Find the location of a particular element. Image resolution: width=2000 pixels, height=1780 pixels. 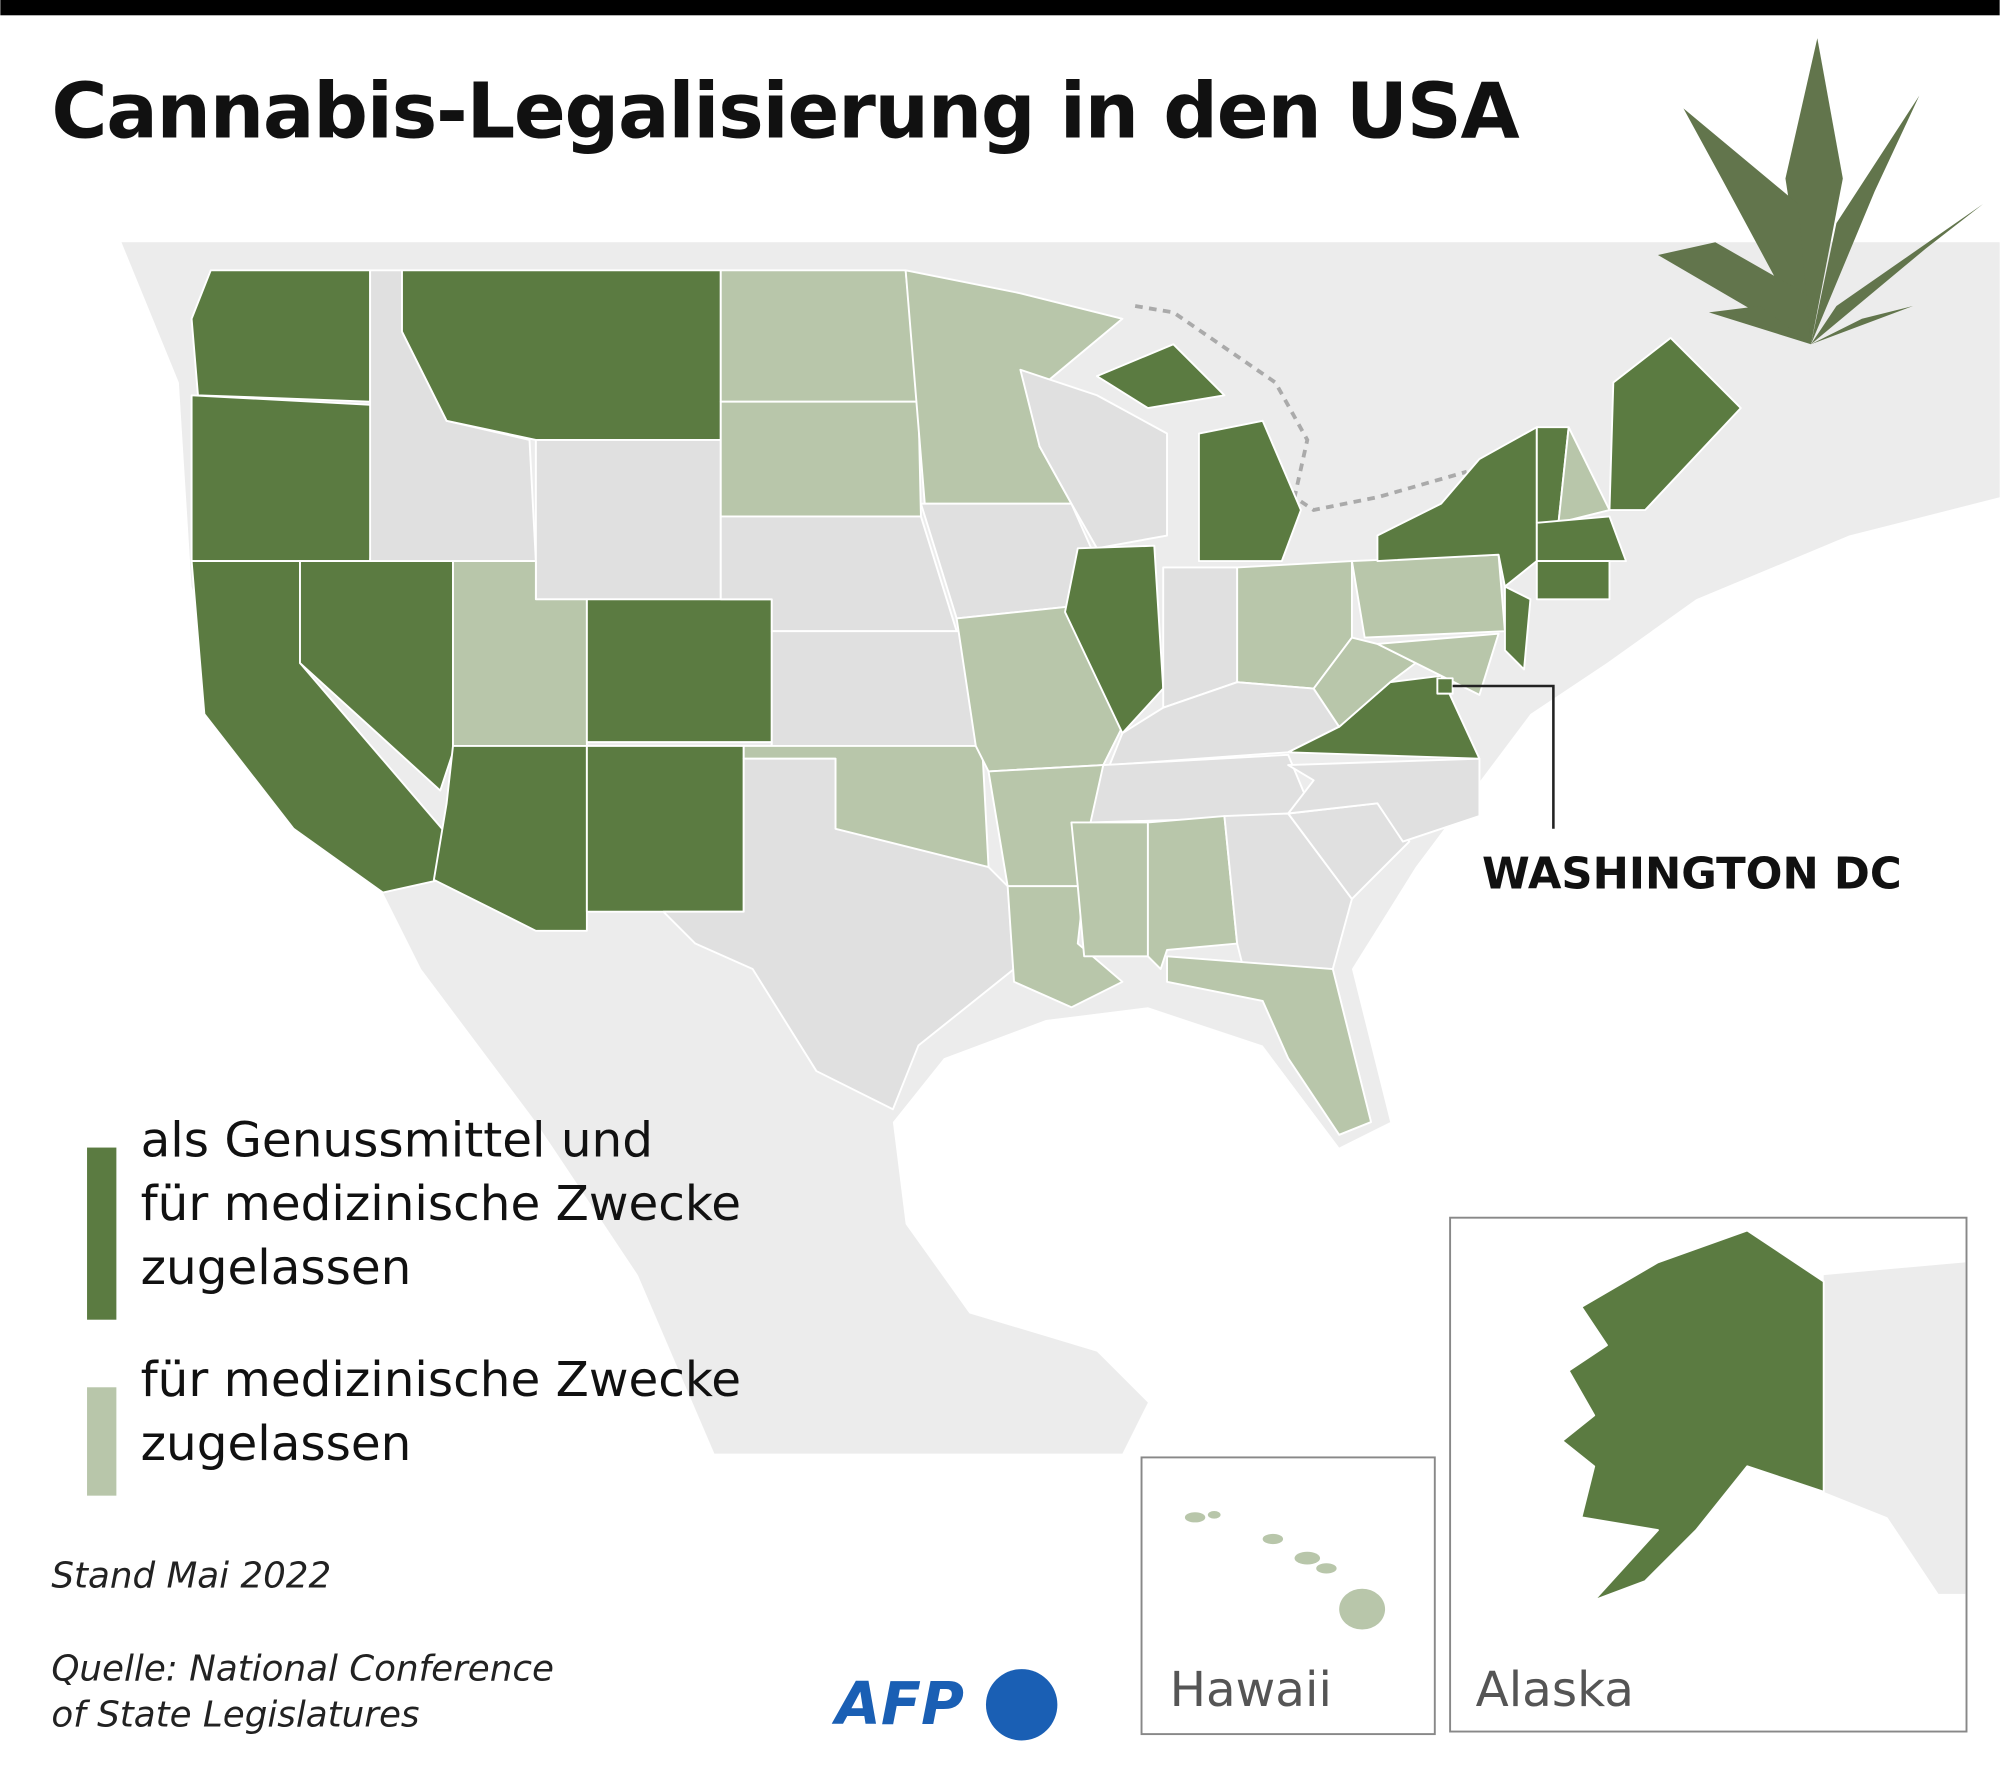

date-note: Stand Mai 2022 is located at coordinates (191, 1575).